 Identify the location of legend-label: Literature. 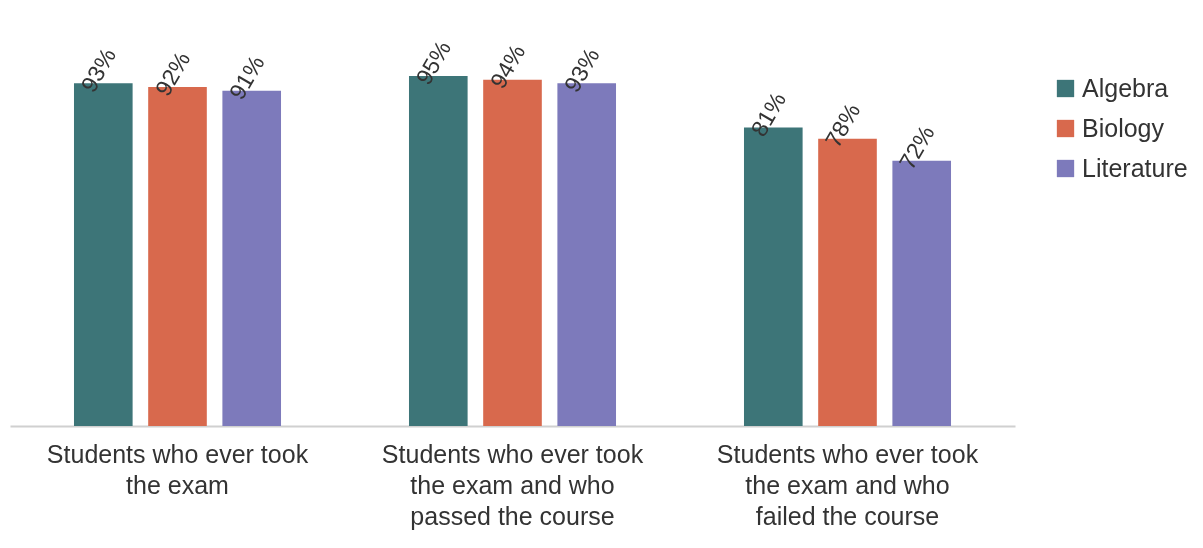
(1135, 167).